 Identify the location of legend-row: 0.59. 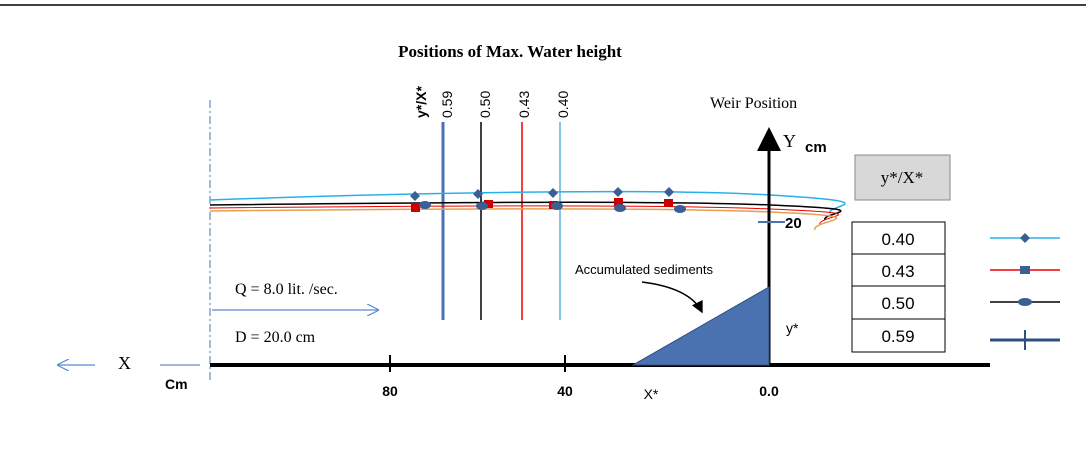
(897, 336).